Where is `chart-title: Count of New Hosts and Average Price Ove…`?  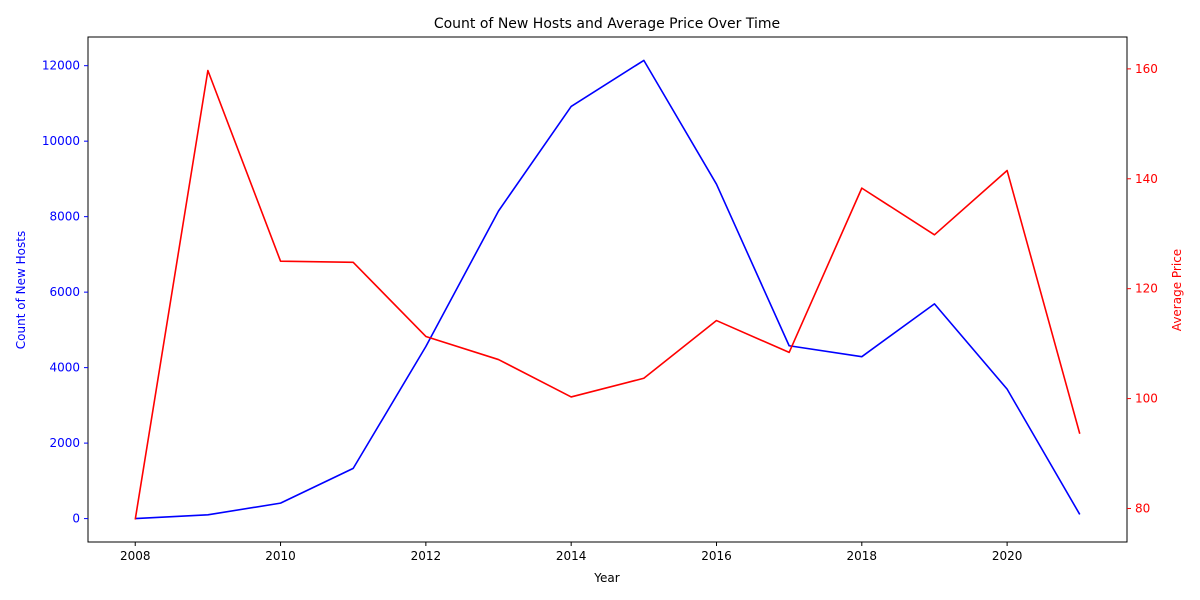 chart-title: Count of New Hosts and Average Price Ove… is located at coordinates (607, 24).